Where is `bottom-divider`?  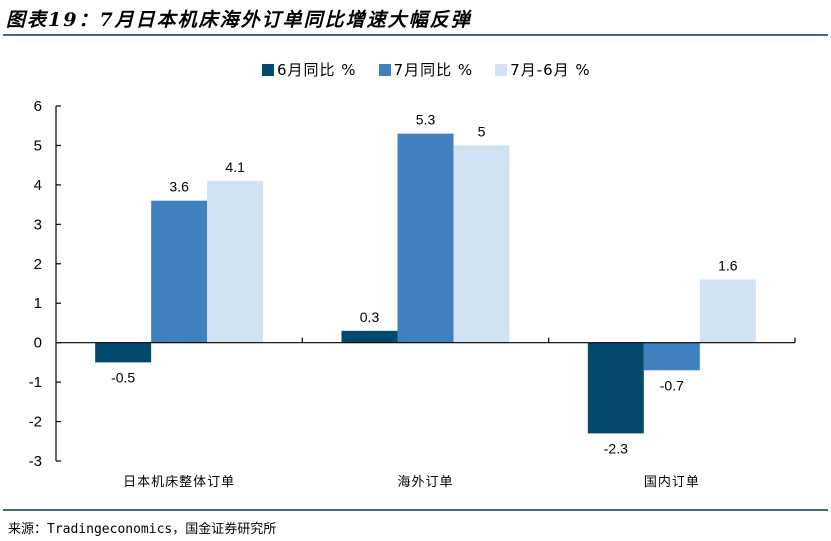
bottom-divider is located at coordinates (415, 510).